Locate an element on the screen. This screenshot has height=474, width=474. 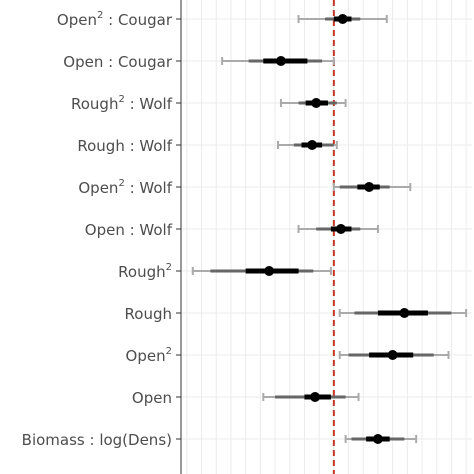
y-tick-label: Rough : Wolf is located at coordinates (124, 146).